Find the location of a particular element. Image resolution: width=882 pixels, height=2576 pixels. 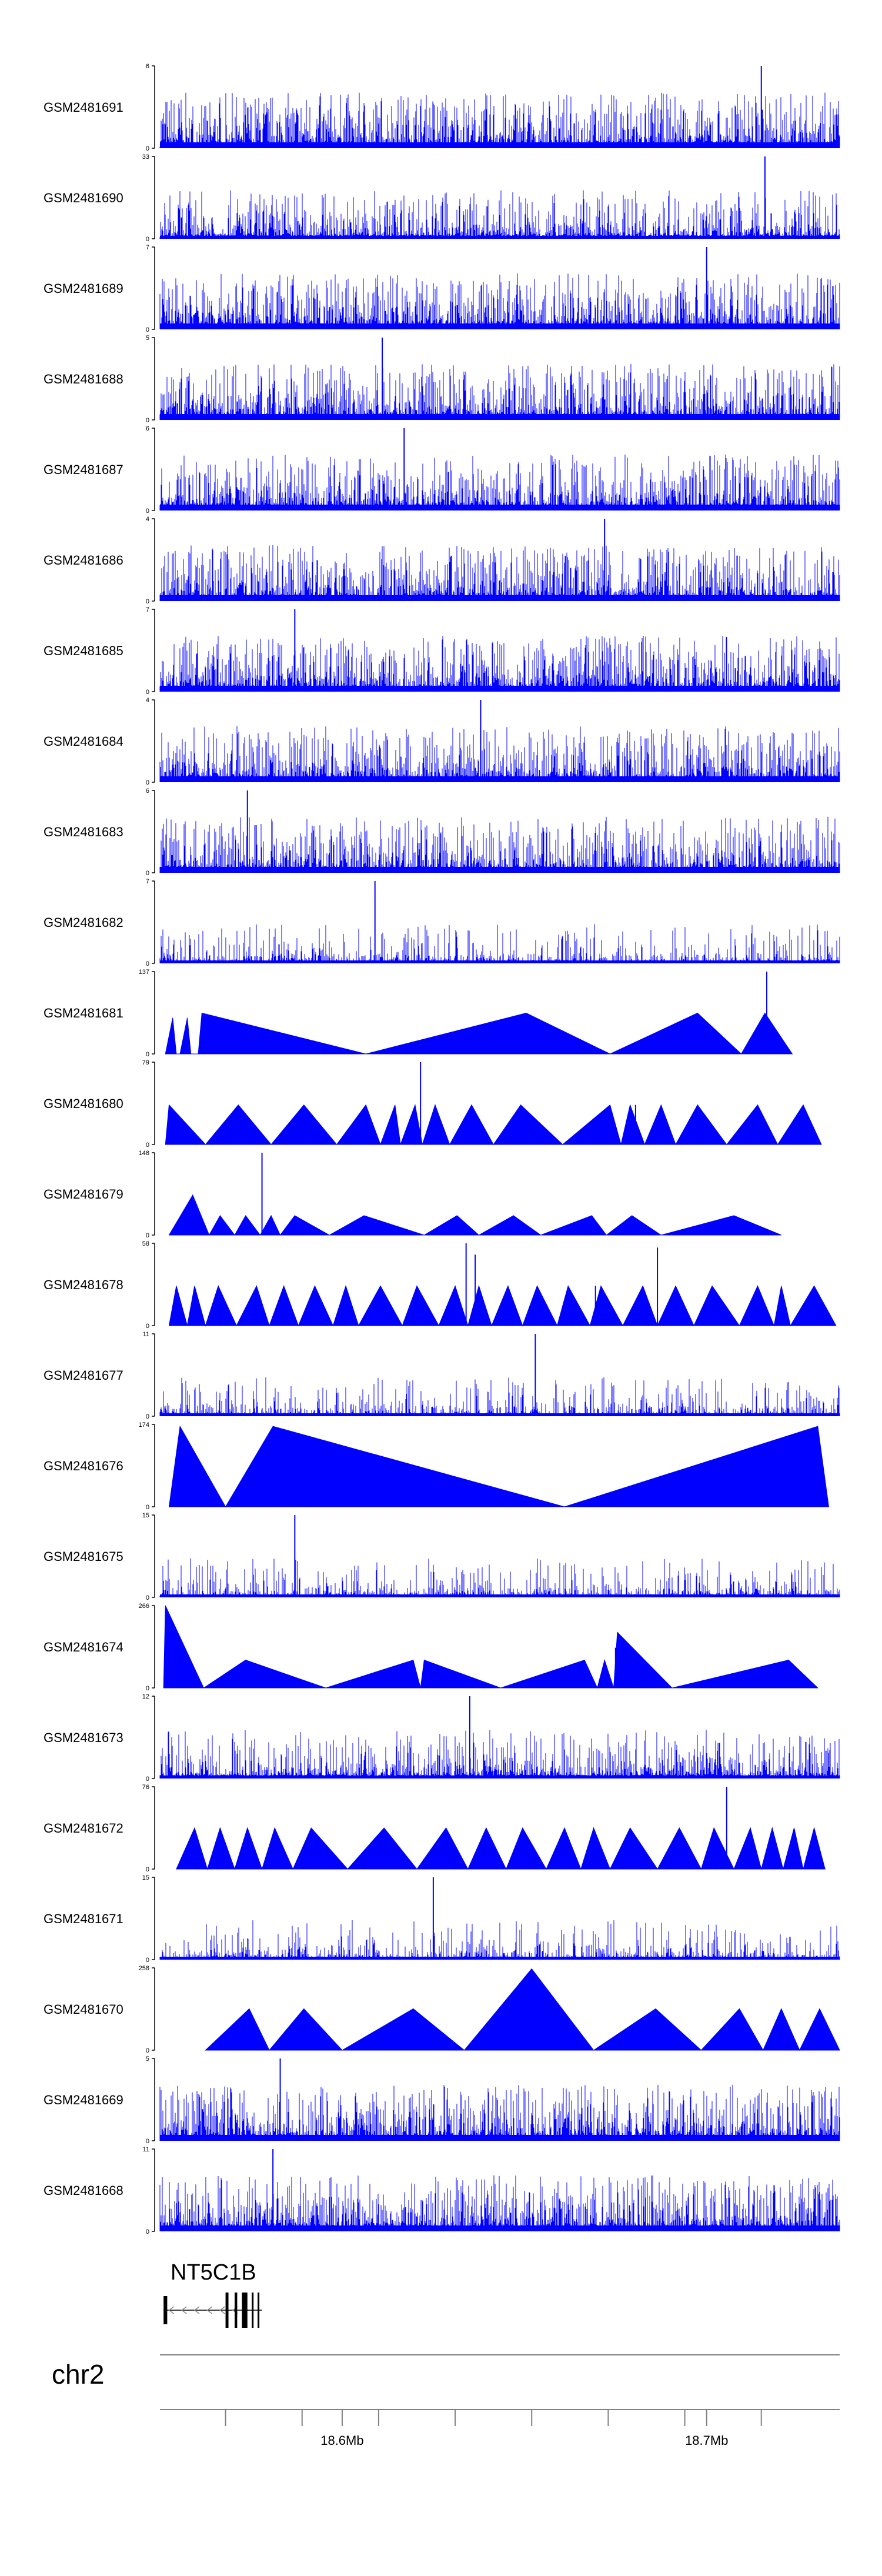

track-GSM2481690: GSM2481690 33 0 is located at coordinates (442, 198).